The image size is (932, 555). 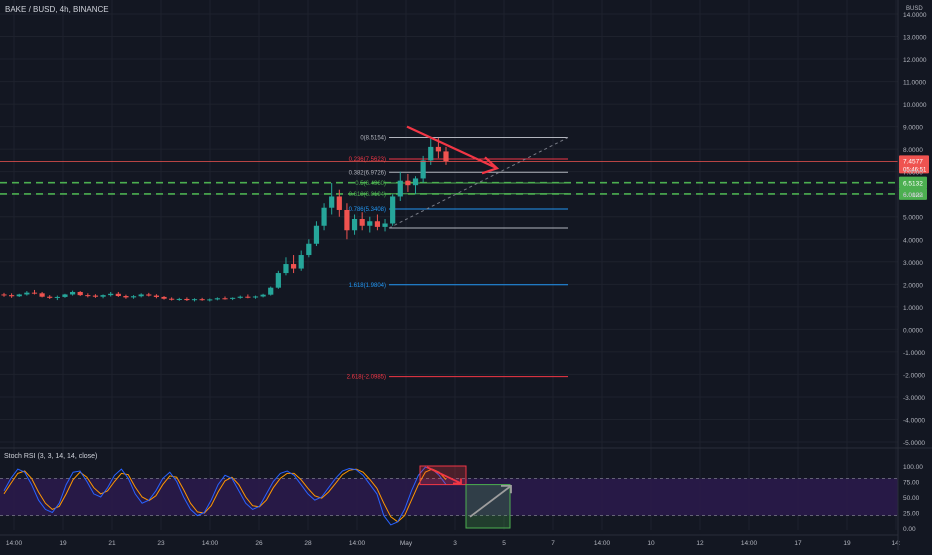 What do you see at coordinates (490, 501) in the screenshot?
I see `stoch-up-arrow` at bounding box center [490, 501].